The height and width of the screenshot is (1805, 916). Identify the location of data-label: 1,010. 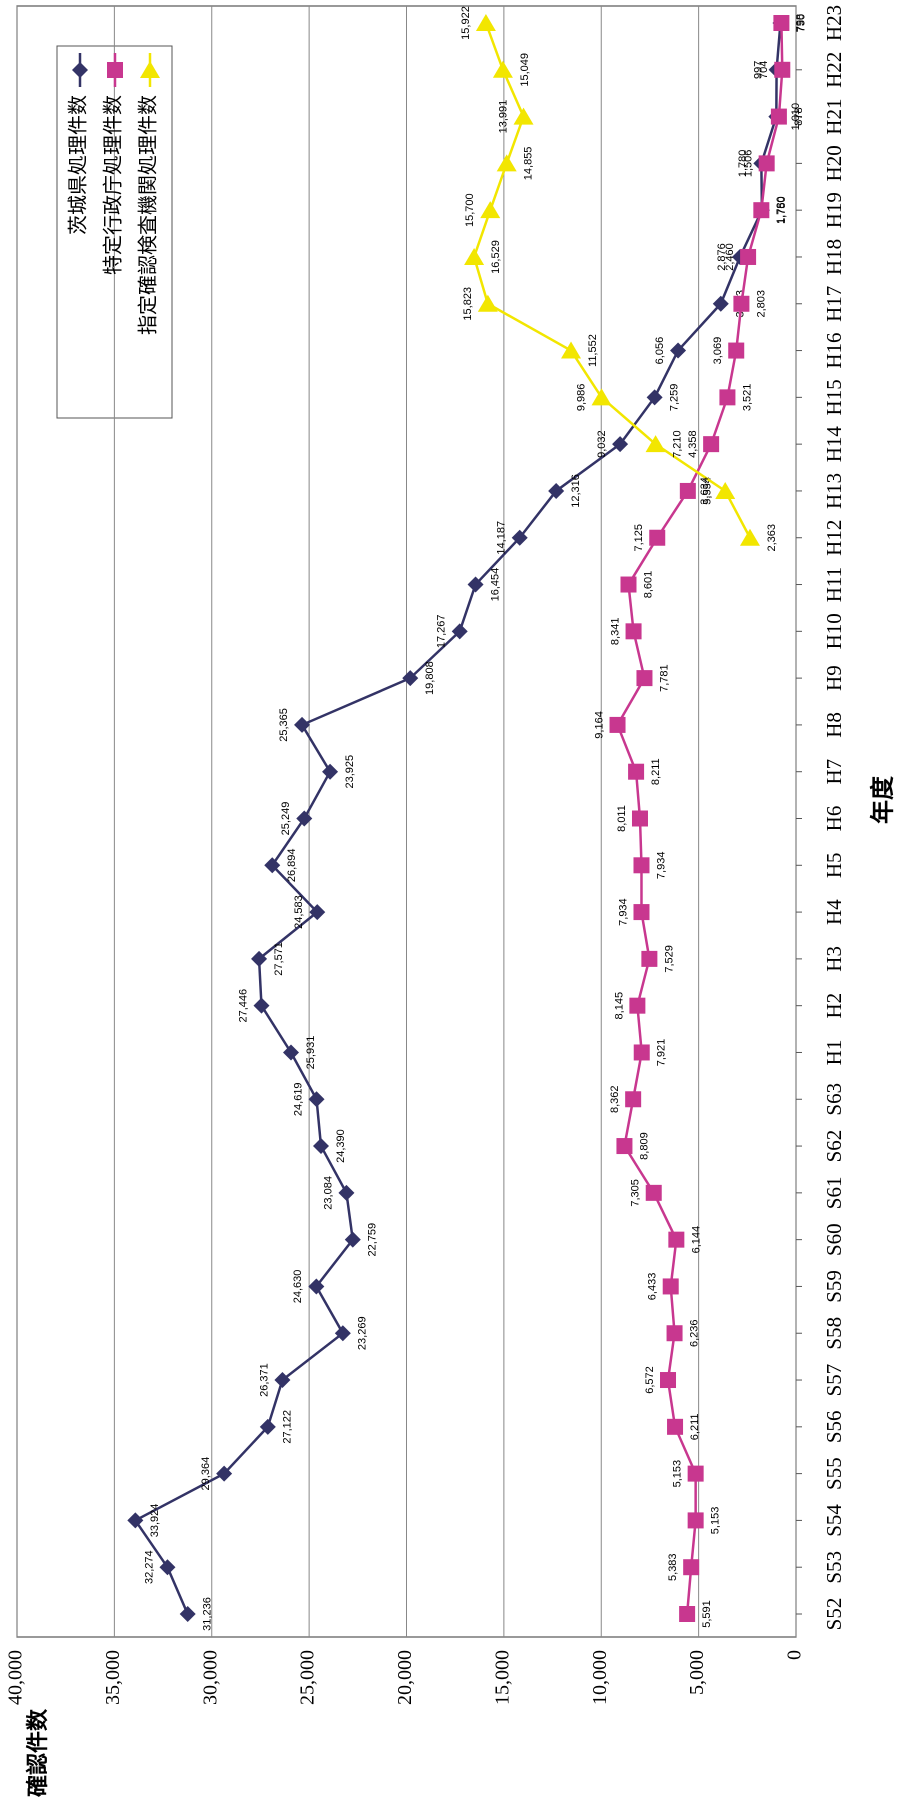
(796, 117).